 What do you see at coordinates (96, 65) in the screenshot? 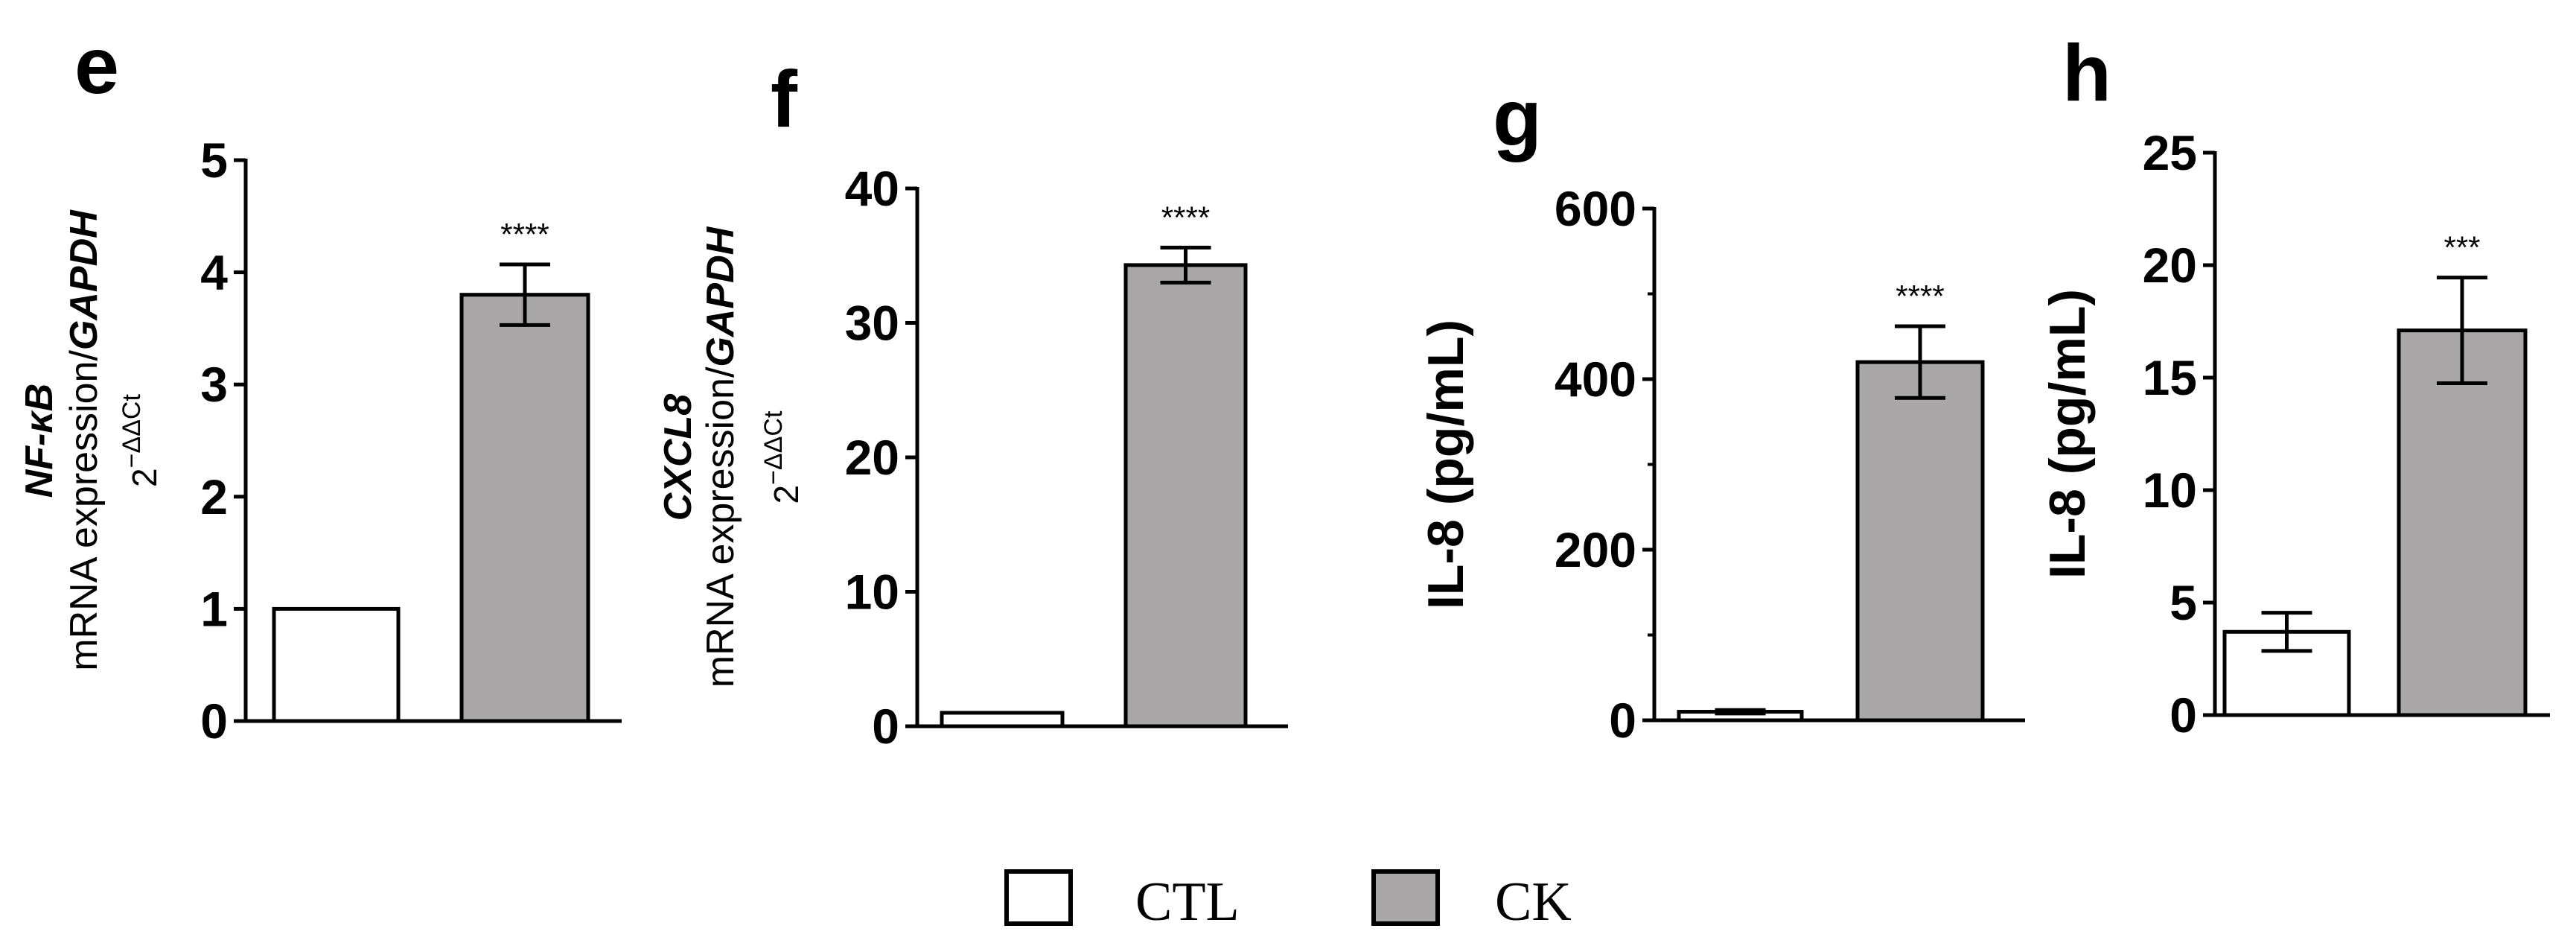
I see `panel-letter: e` at bounding box center [96, 65].